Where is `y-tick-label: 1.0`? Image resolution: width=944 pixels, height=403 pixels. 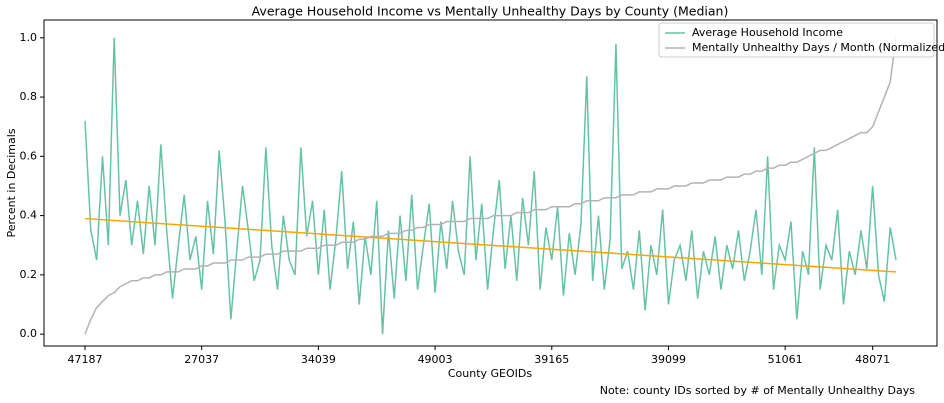
y-tick-label: 1.0 is located at coordinates (29, 37).